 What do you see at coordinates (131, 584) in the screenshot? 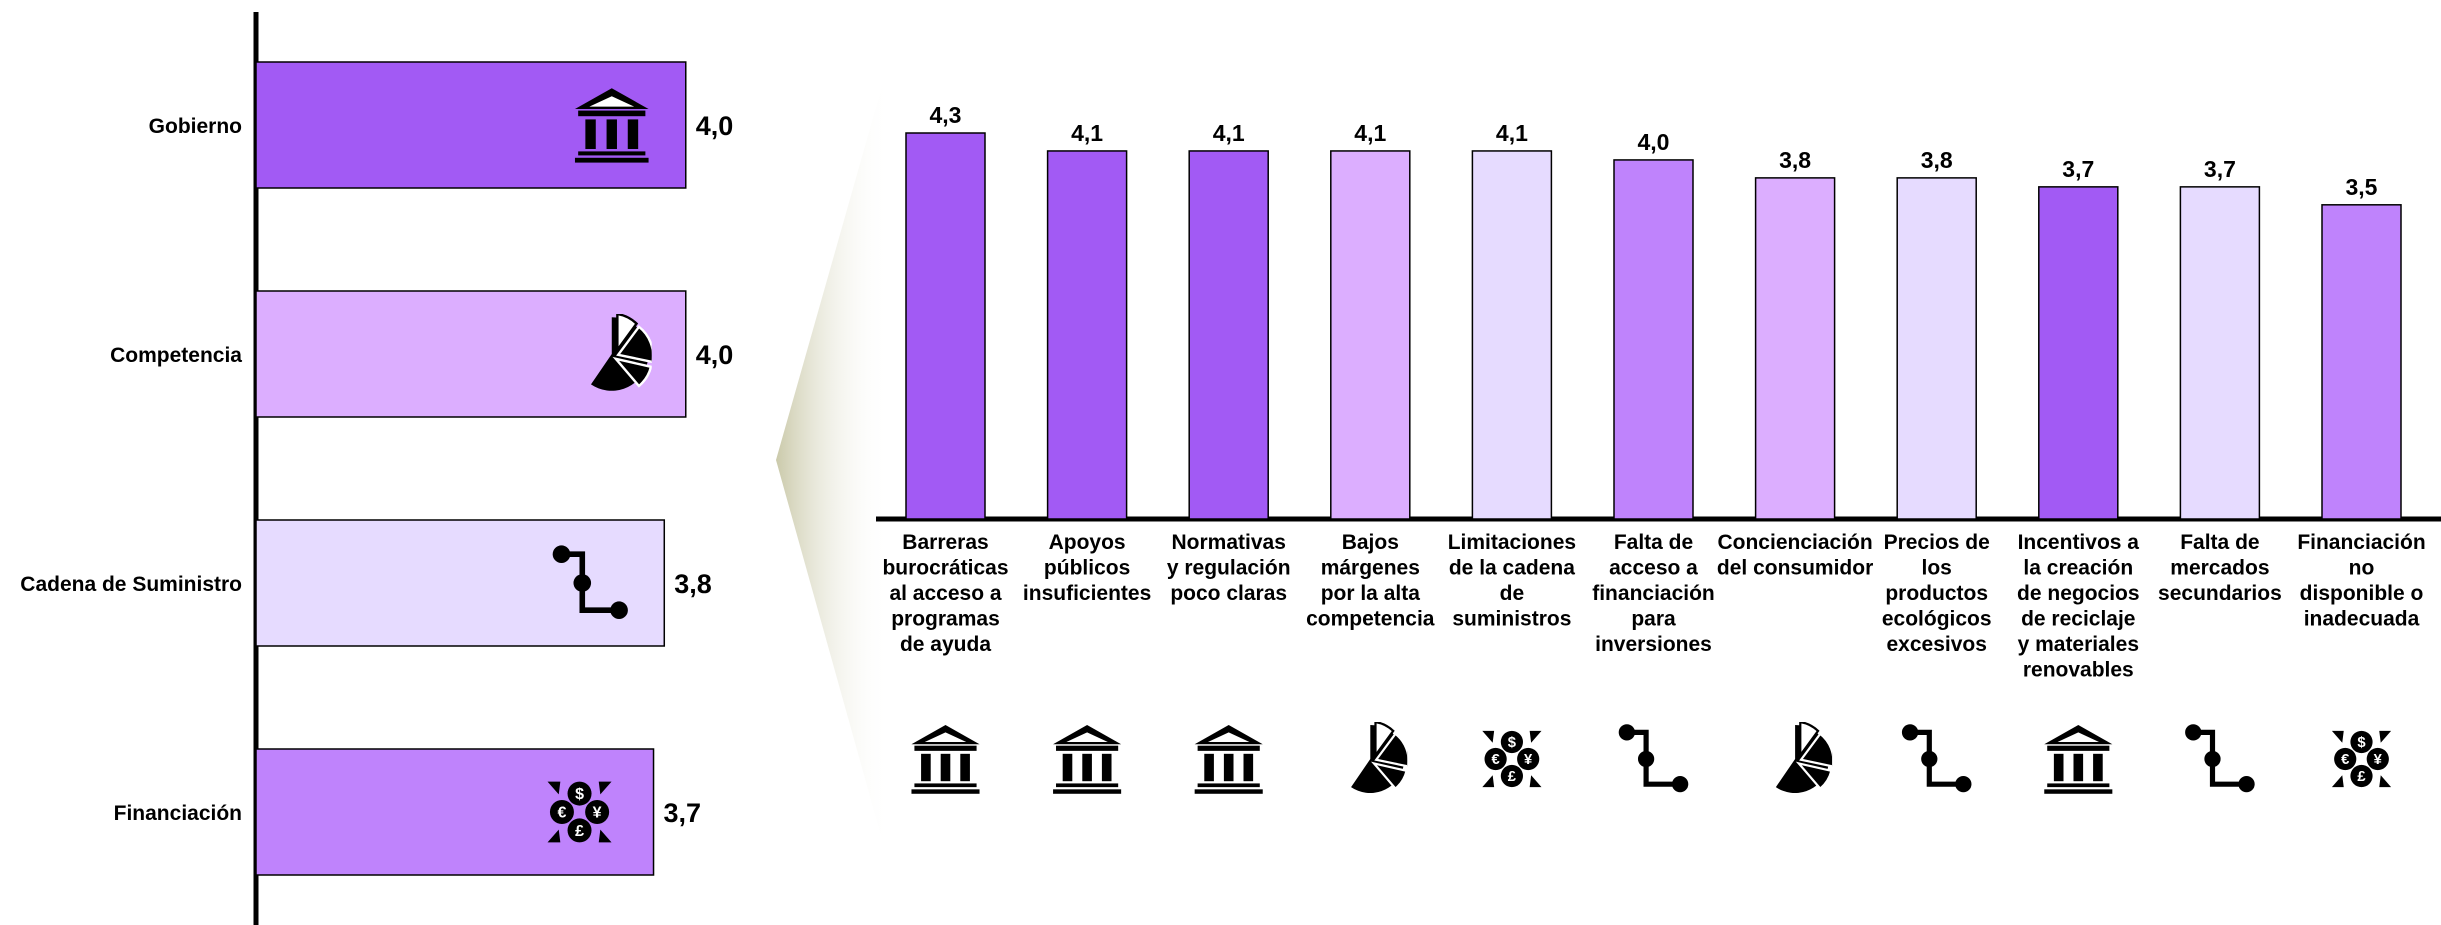
I see `h-tick-label-cadena-de-suministro: Cadena de Suministro` at bounding box center [131, 584].